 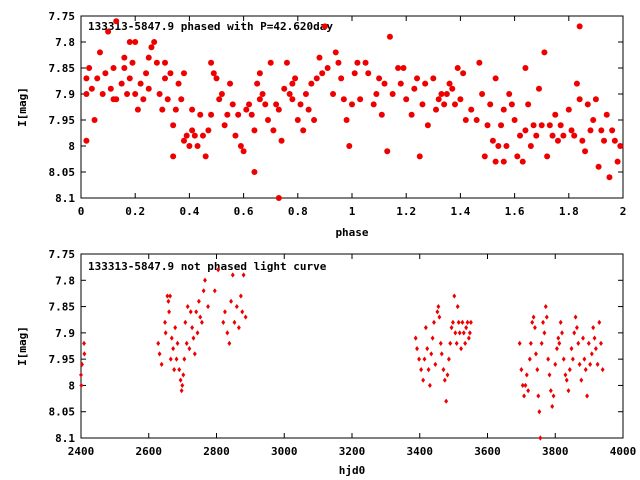 I want to click on y-tick-label: 7.9, so click(x=65, y=94).